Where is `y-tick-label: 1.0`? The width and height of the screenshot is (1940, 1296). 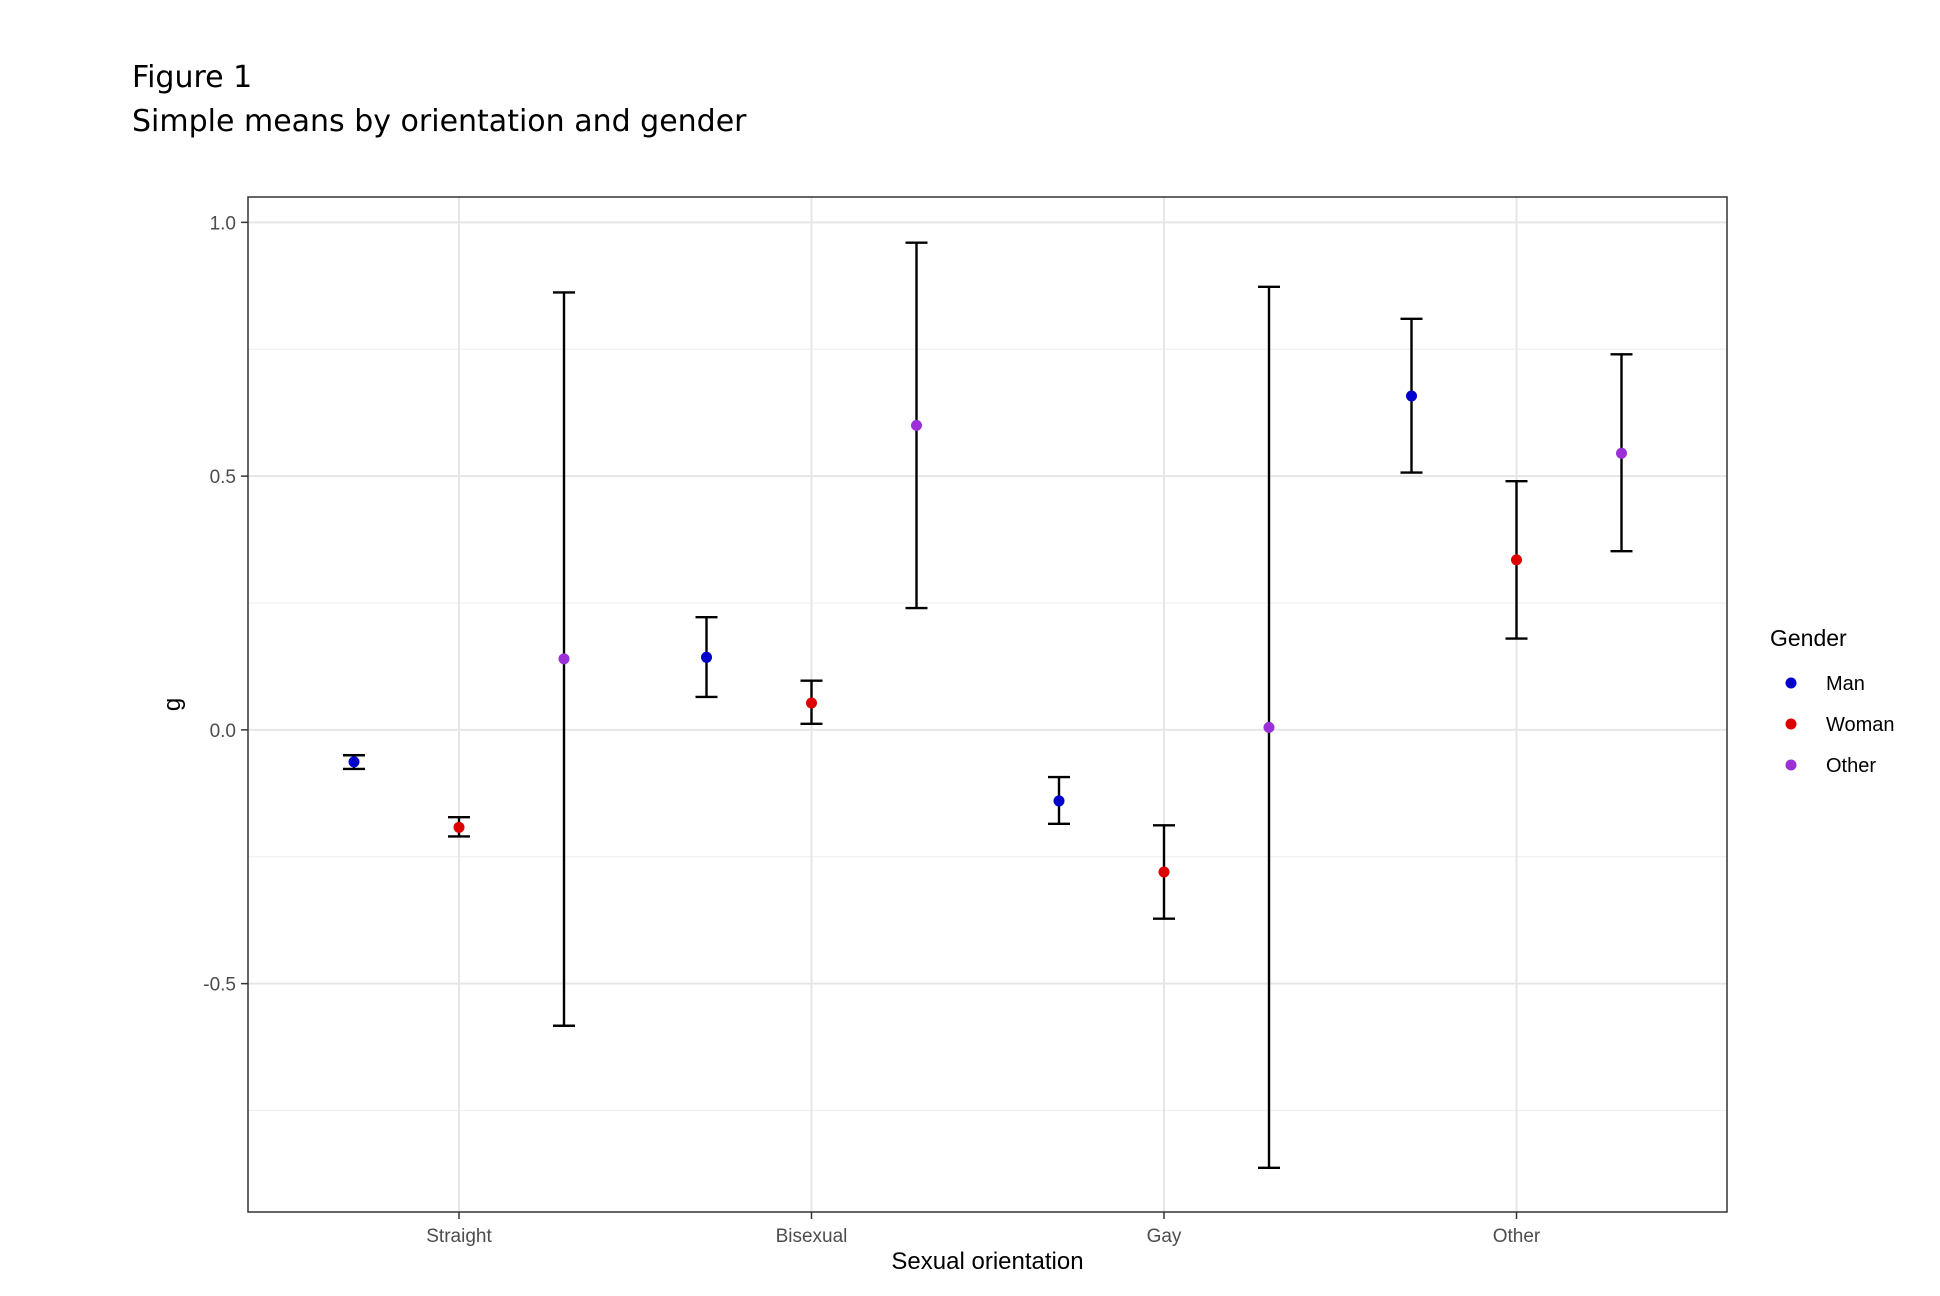 y-tick-label: 1.0 is located at coordinates (223, 223).